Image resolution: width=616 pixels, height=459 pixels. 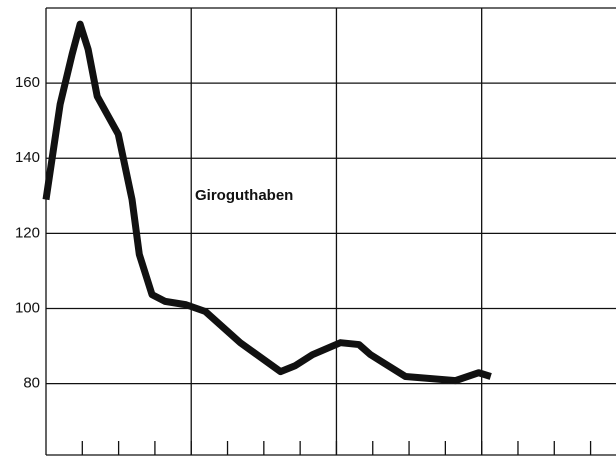 I want to click on y-tick-label: 120, so click(x=27, y=232).